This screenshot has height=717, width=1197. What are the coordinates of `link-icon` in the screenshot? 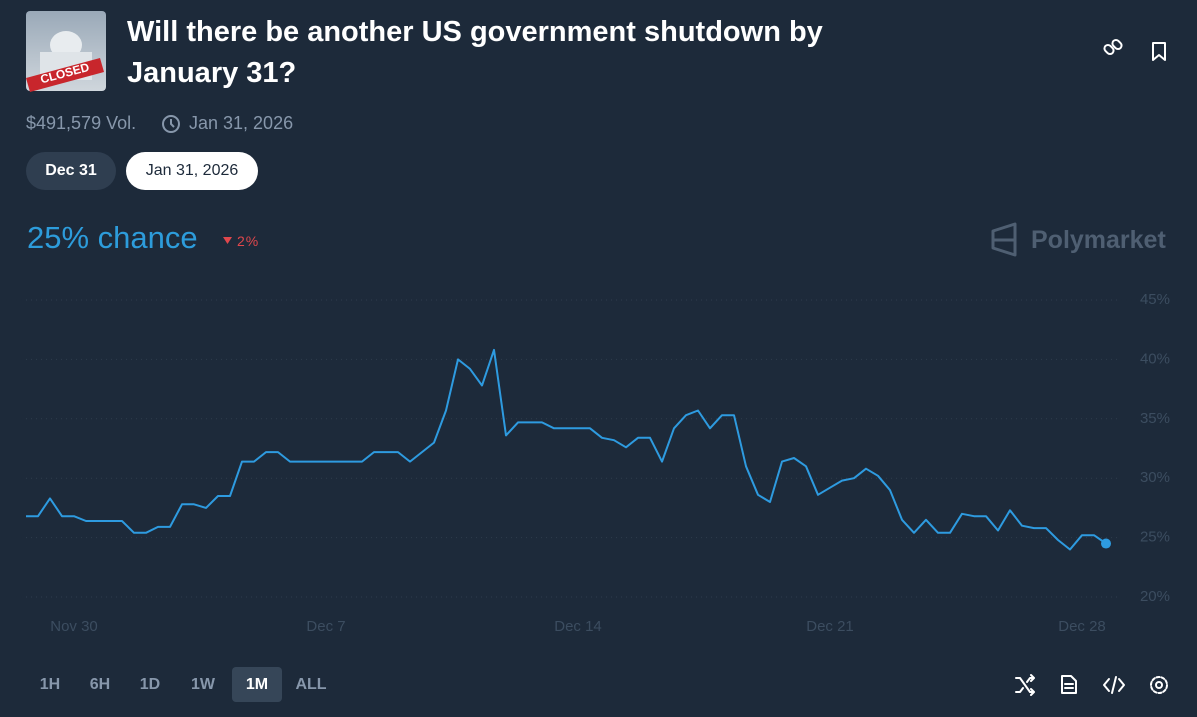 It's located at (1113, 47).